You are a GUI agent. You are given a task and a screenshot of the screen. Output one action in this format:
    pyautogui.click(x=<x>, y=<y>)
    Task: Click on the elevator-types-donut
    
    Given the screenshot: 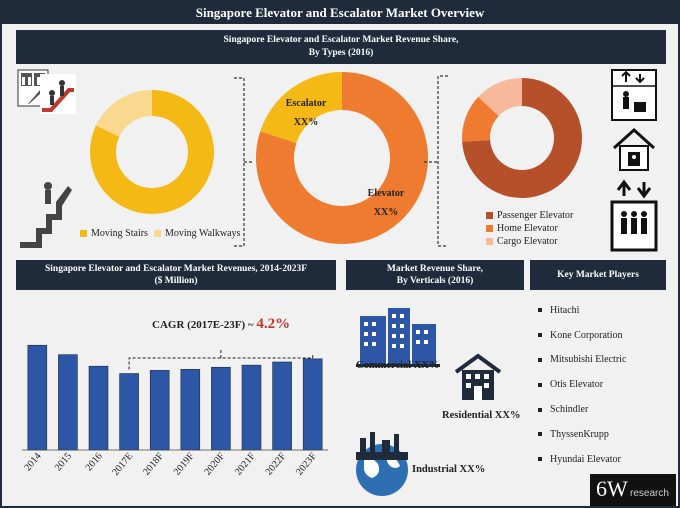 What is the action you would take?
    pyautogui.click(x=522, y=138)
    